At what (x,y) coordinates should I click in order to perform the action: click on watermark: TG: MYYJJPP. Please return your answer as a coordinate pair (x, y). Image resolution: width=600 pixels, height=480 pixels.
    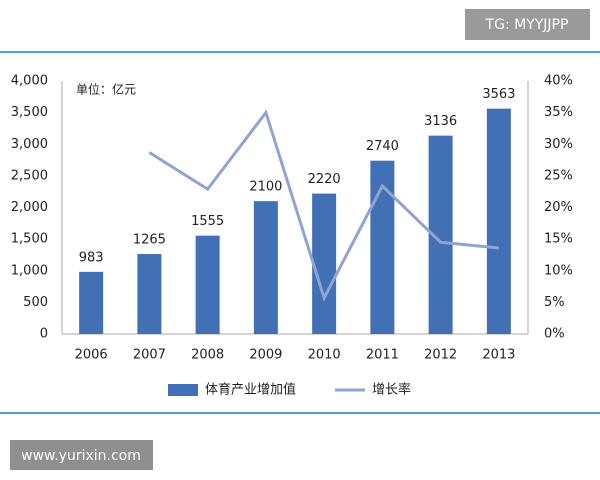
    Looking at the image, I should click on (527, 25).